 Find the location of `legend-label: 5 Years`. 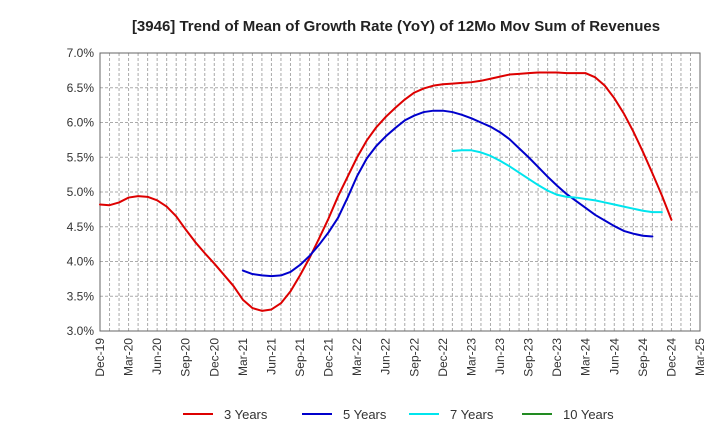

legend-label: 5 Years is located at coordinates (365, 414).